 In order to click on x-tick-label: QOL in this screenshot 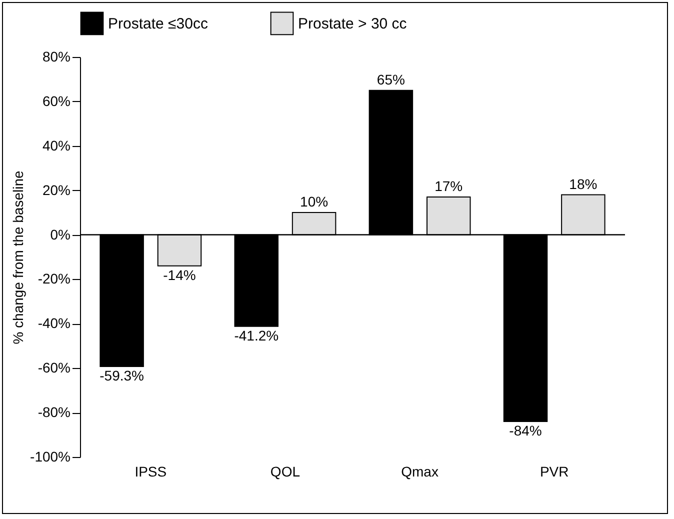, I will do `click(285, 472)`.